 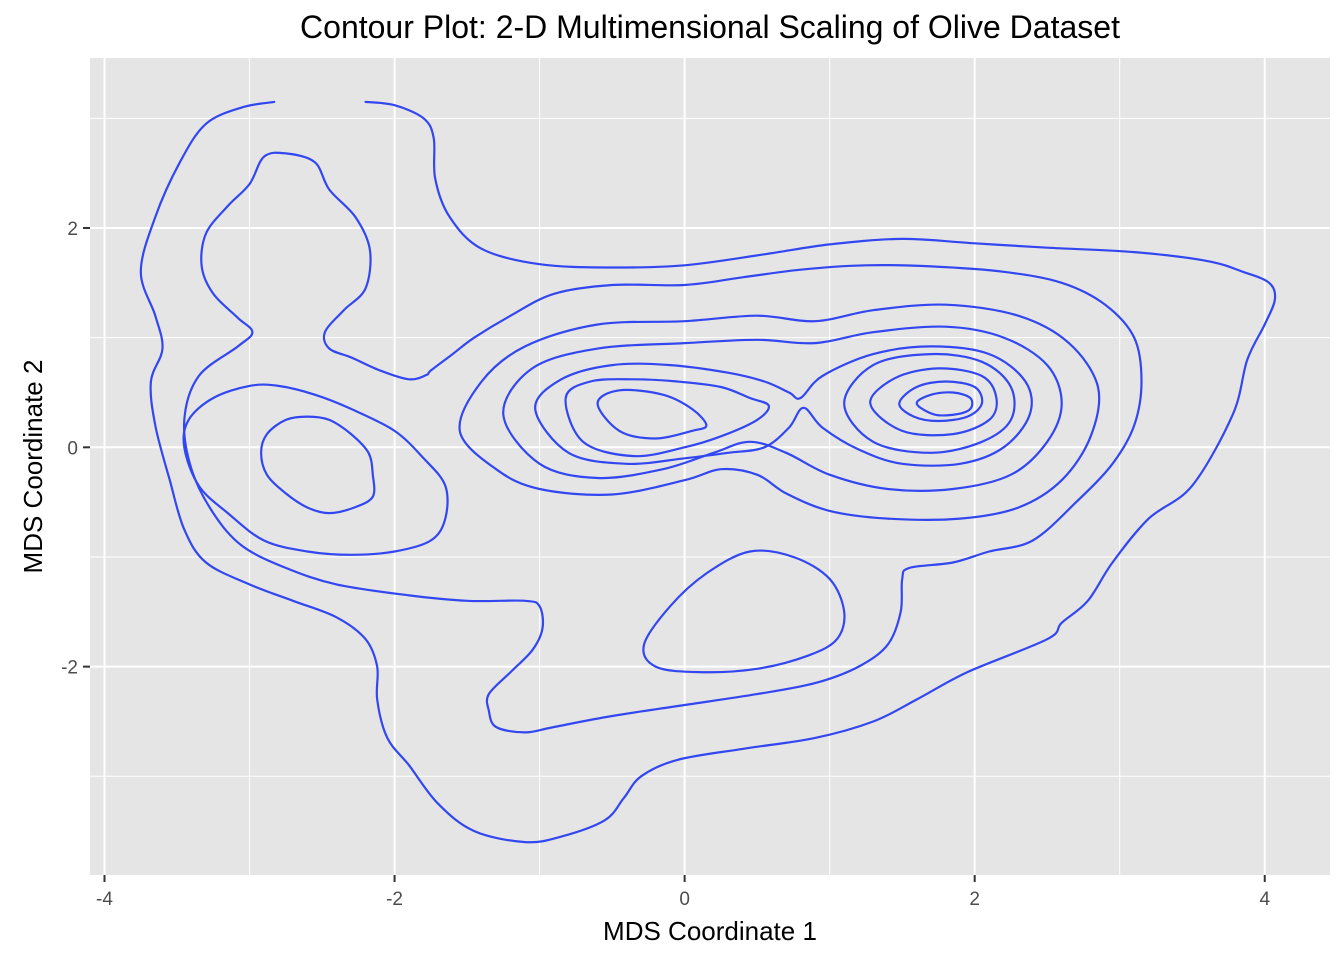 What do you see at coordinates (710, 931) in the screenshot?
I see `x-axis-title: MDS Coordinate 1` at bounding box center [710, 931].